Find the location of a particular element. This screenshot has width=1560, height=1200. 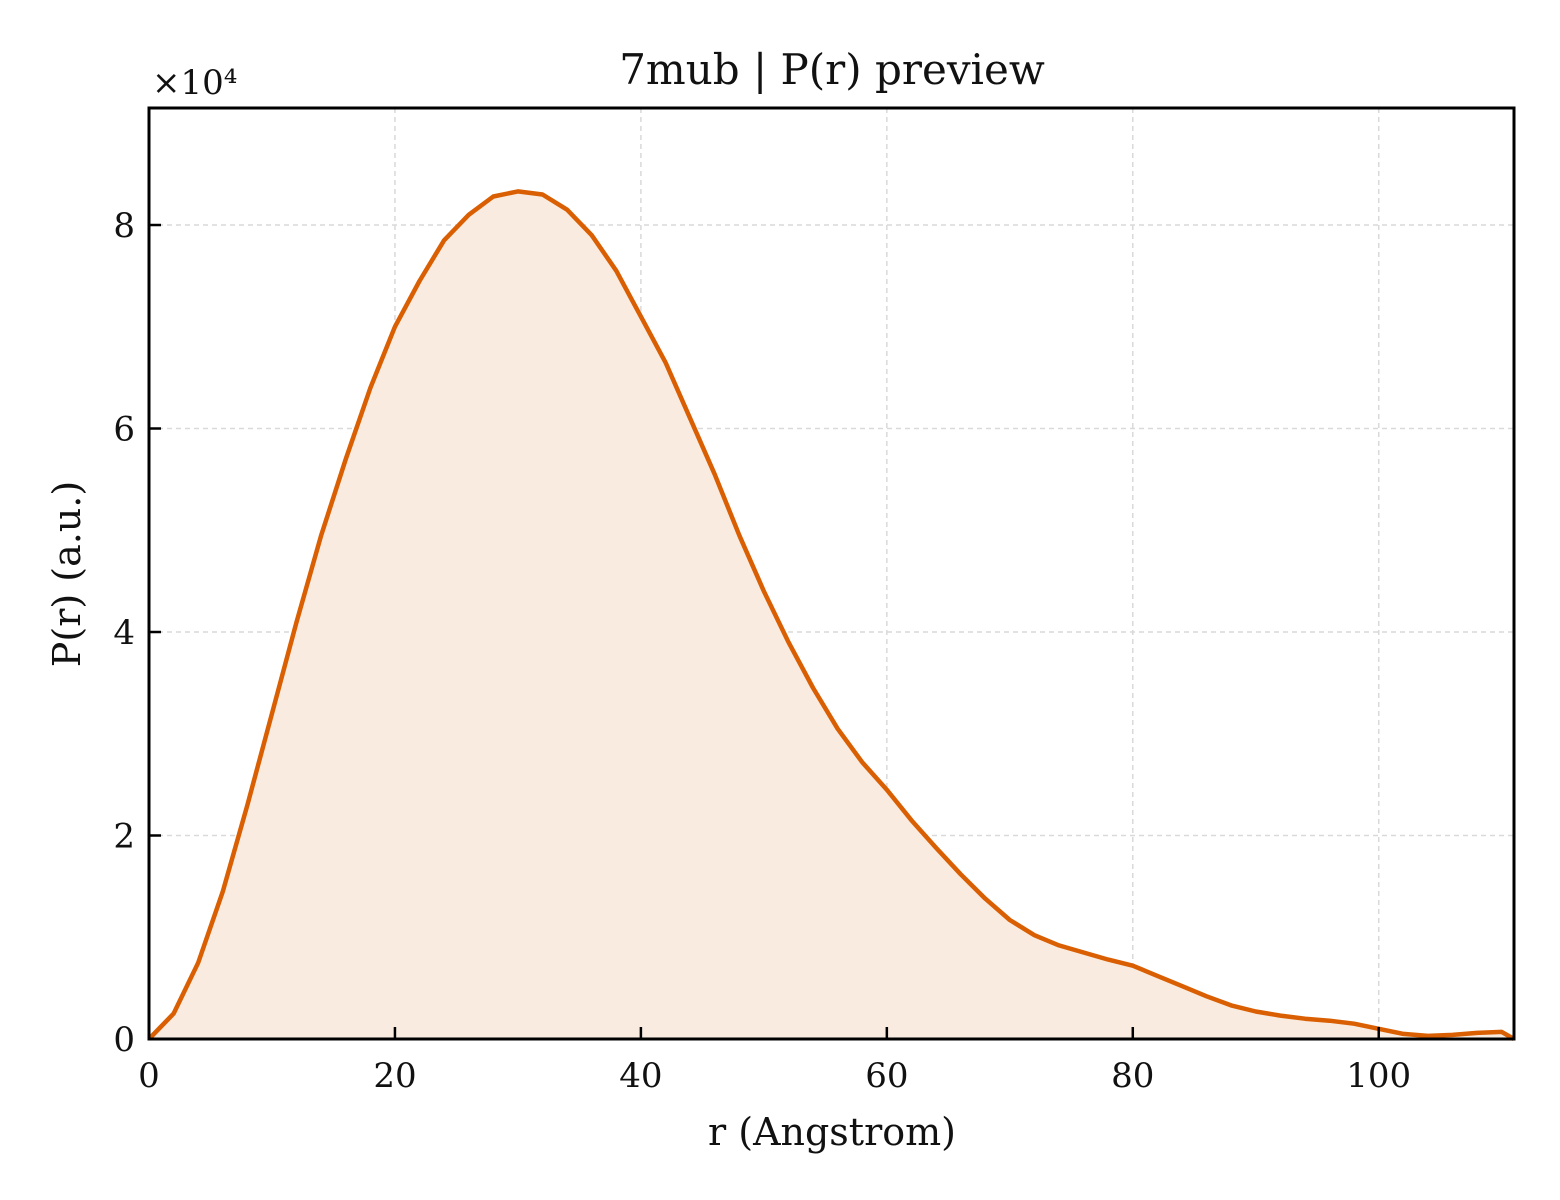

x-tick-label: 60 is located at coordinates (886, 1076).